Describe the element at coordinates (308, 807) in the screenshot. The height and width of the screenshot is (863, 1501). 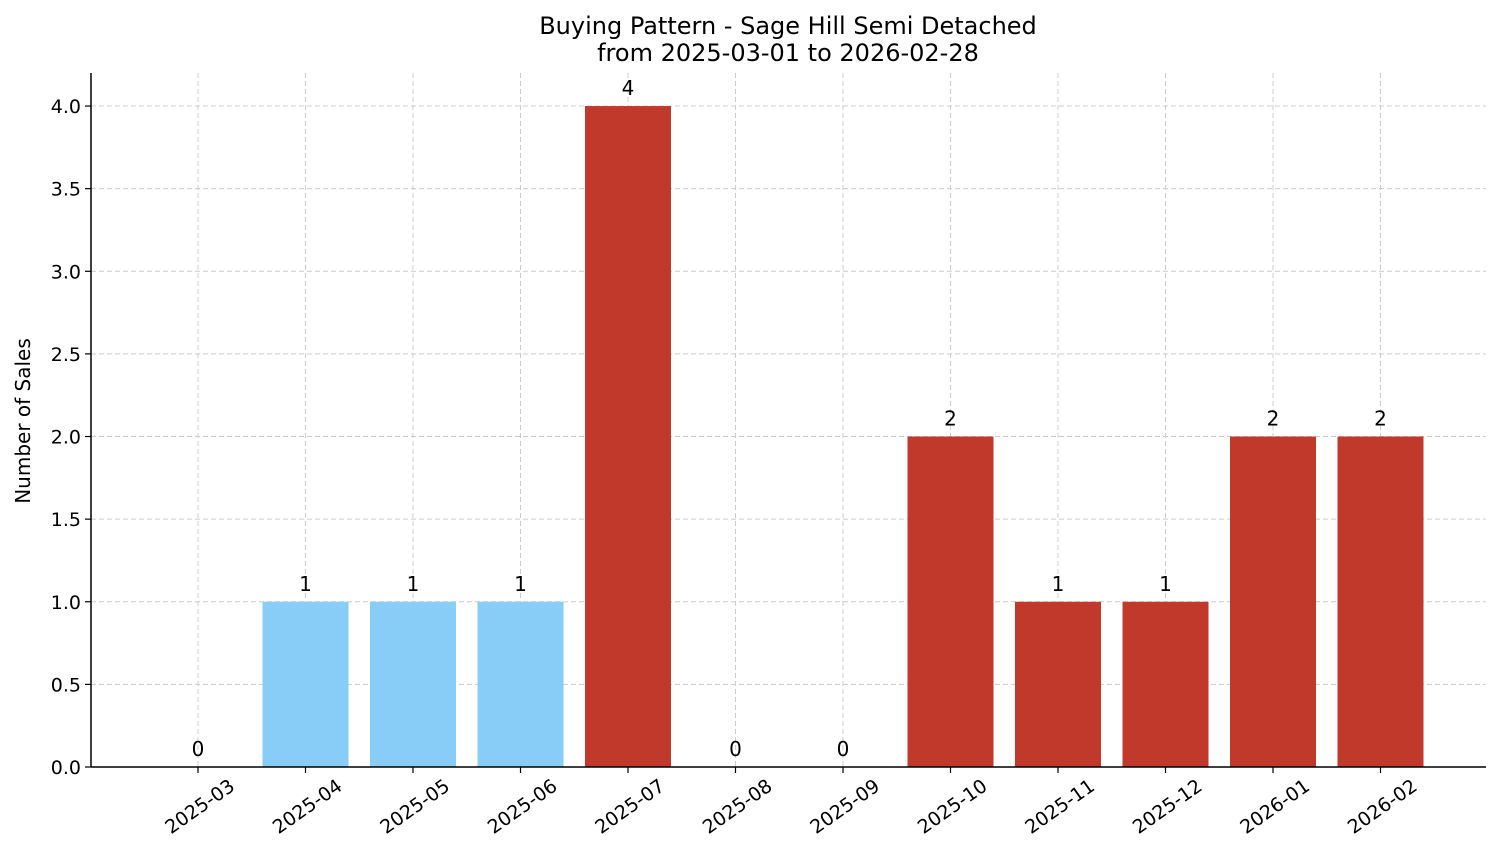
I see `x-tick-label: 2025-04` at that location.